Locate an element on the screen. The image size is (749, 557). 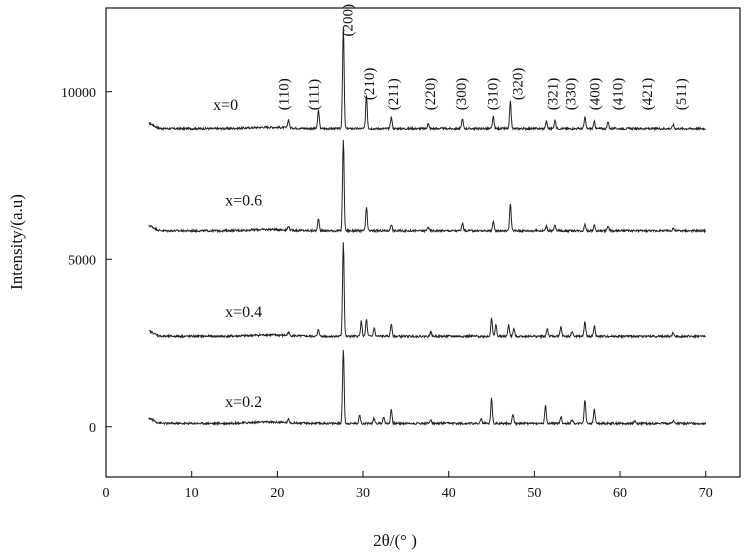
peak-label: (111) is located at coordinates (315, 94).